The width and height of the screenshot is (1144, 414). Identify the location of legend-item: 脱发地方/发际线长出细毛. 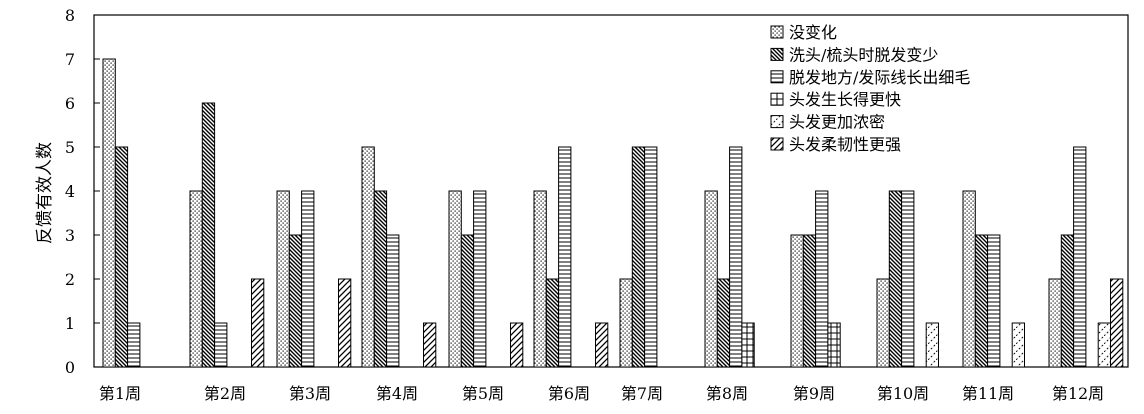
(870, 77).